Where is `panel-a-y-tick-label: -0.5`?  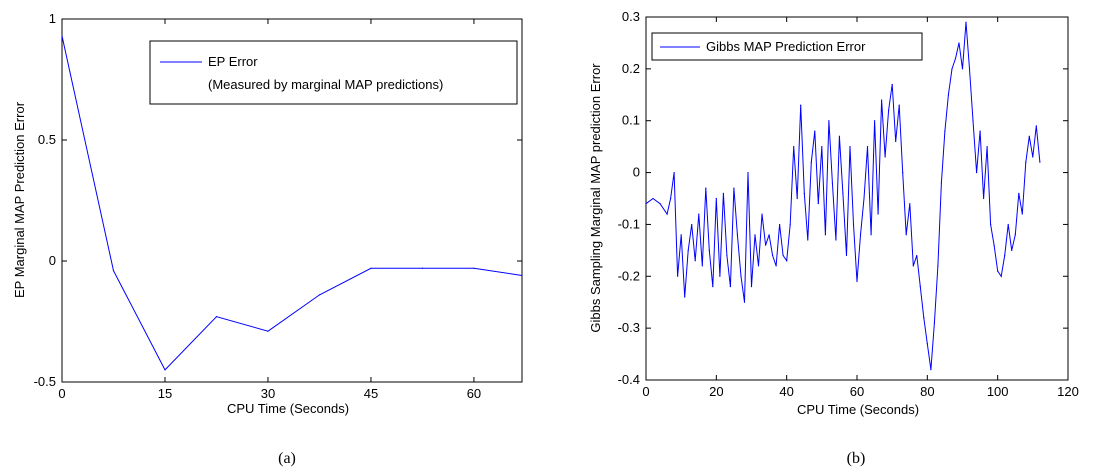
panel-a-y-tick-label: -0.5 is located at coordinates (45, 381).